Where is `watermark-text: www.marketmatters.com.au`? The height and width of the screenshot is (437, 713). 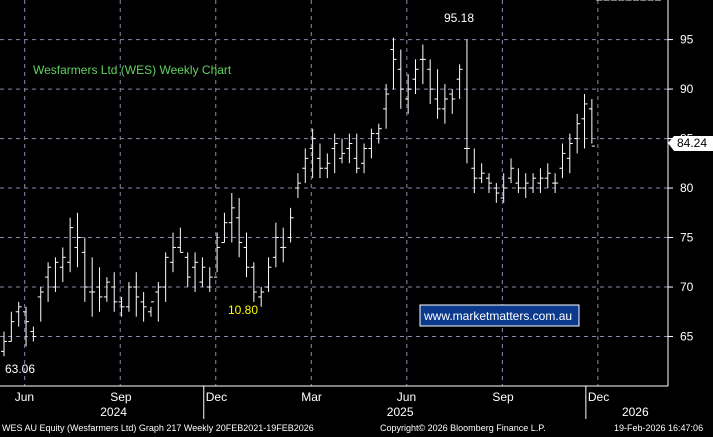 watermark-text: www.marketmatters.com.au is located at coordinates (497, 316).